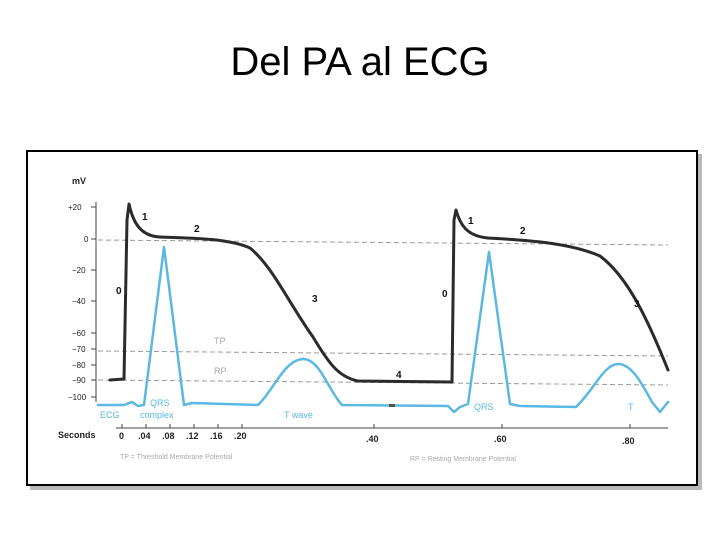  I want to click on y-tick-label: −70, so click(79, 349).